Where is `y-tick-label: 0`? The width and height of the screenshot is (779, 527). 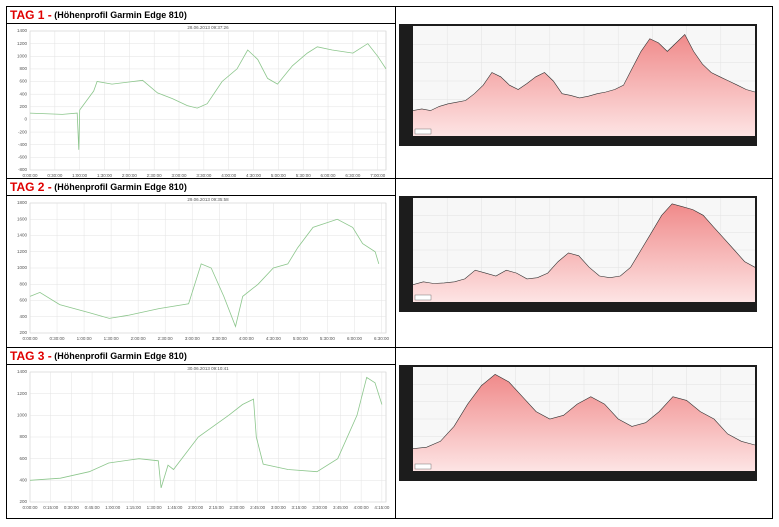 y-tick-label: 0 is located at coordinates (25, 119).